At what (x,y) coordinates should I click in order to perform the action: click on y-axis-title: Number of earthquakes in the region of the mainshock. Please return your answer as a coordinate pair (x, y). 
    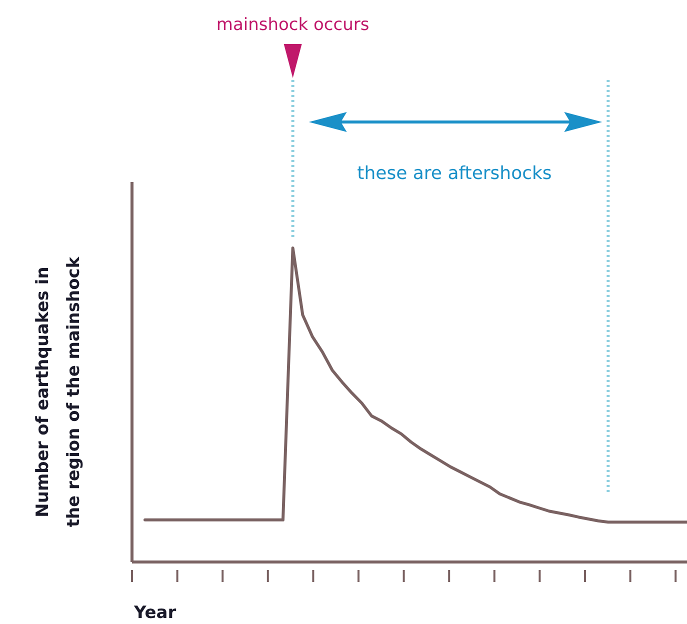
    Looking at the image, I should click on (58, 392).